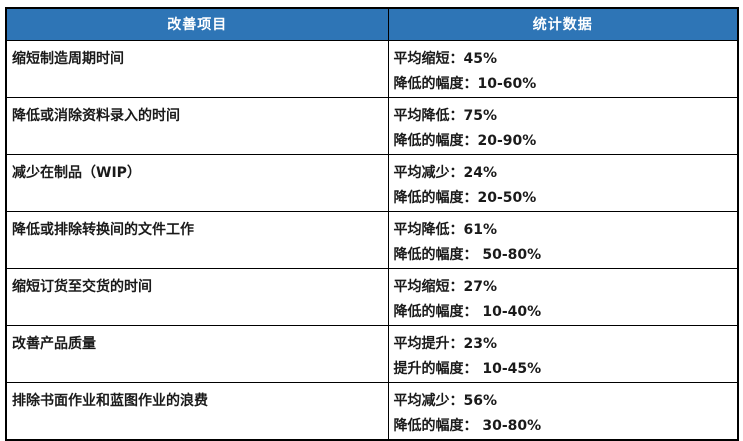 This screenshot has width=743, height=441. What do you see at coordinates (563, 410) in the screenshot?
I see `statistics-cell: 平均减少：56% 降低的幅度： 30-80%` at bounding box center [563, 410].